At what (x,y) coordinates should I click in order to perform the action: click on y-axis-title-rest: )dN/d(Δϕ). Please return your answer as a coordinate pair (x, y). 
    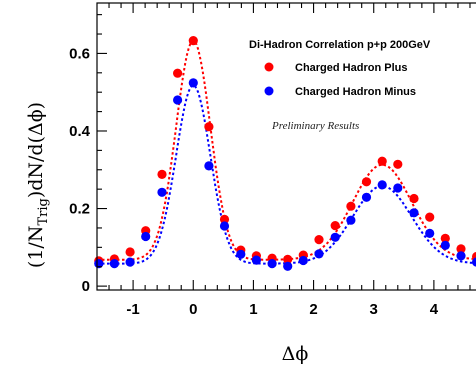
    Looking at the image, I should click on (36, 150).